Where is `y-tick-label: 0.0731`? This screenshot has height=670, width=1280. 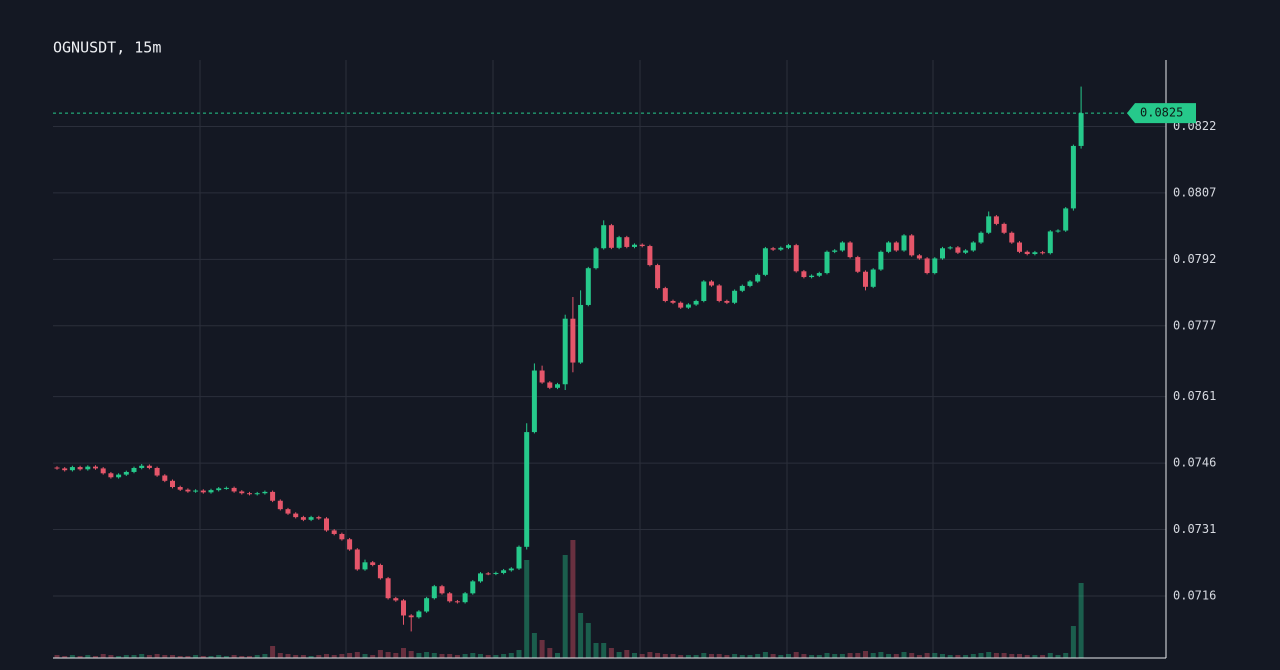
y-tick-label: 0.0731 is located at coordinates (1194, 529).